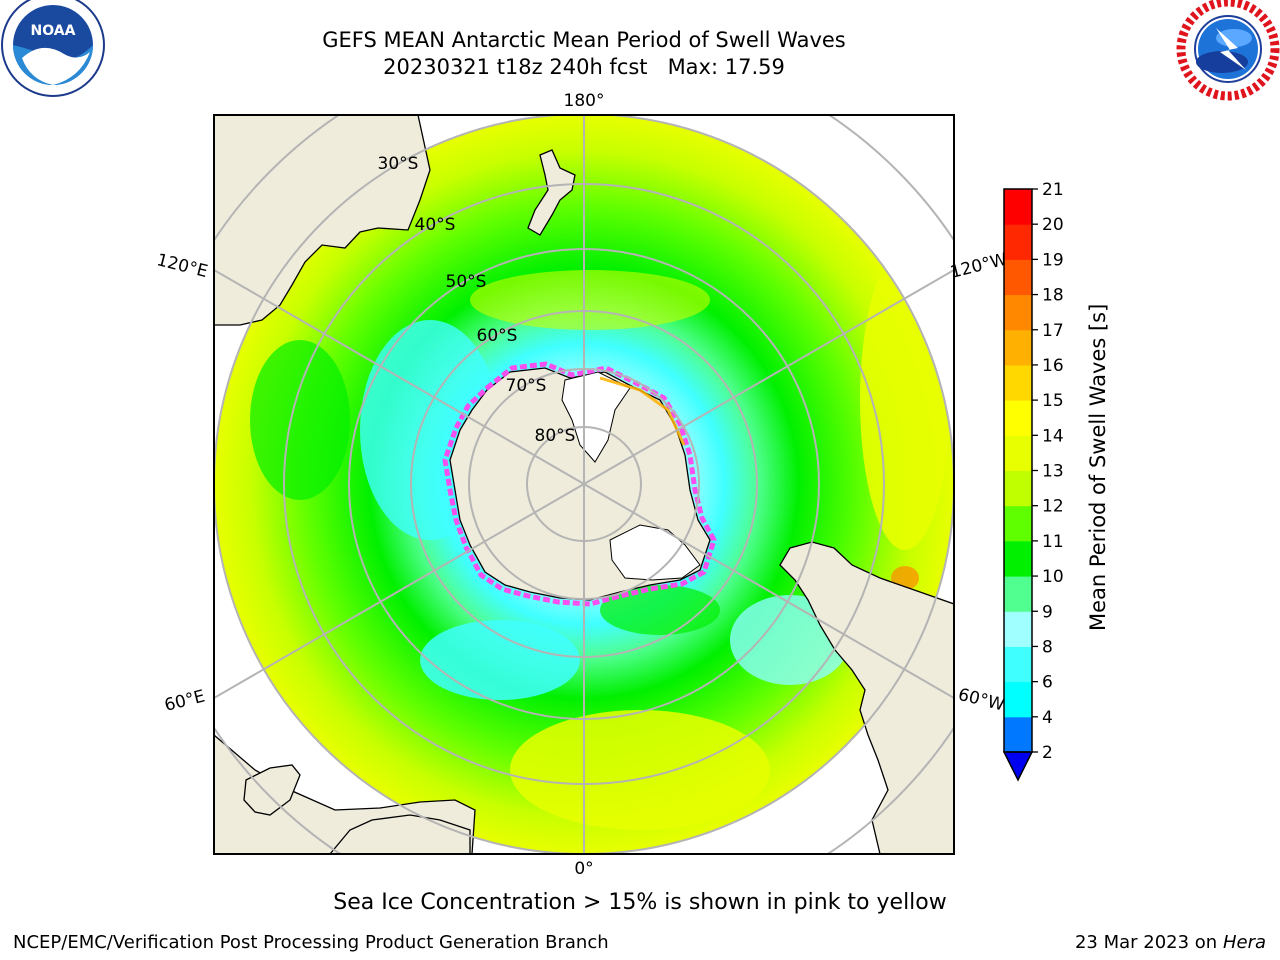 This screenshot has width=1280, height=960. I want to click on footer-host: Hera, so click(1244, 942).